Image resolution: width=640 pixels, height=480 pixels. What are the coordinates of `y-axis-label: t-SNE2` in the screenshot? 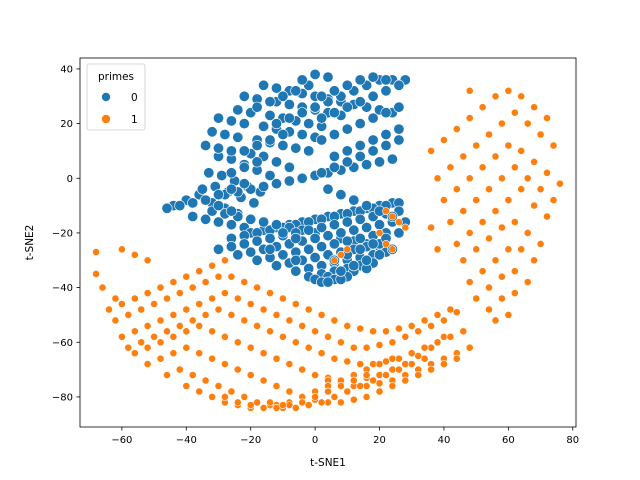 It's located at (30, 243).